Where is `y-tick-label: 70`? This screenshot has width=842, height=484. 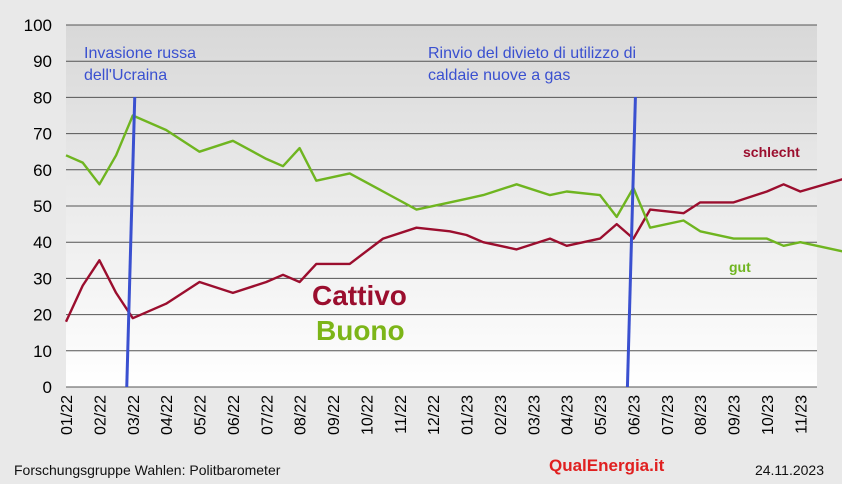
y-tick-label: 70 is located at coordinates (42, 134).